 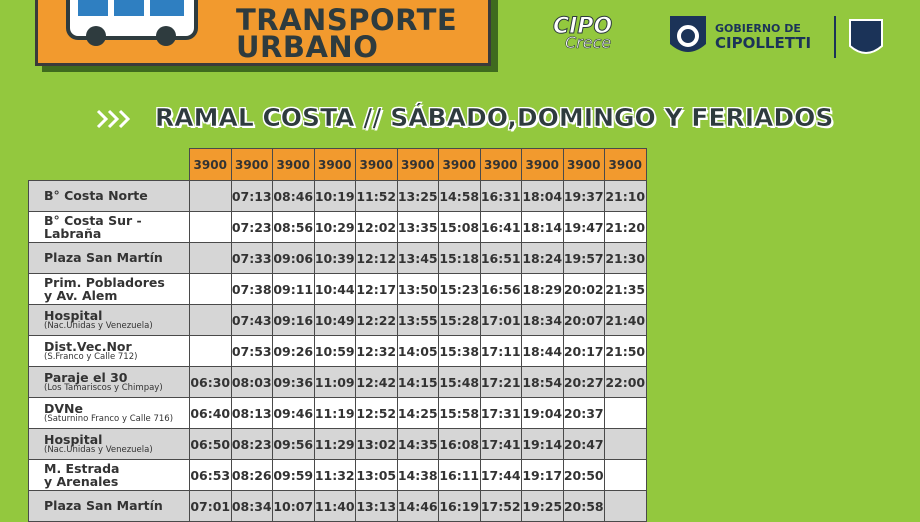 What do you see at coordinates (293, 351) in the screenshot?
I see `time-cell: 09:26` at bounding box center [293, 351].